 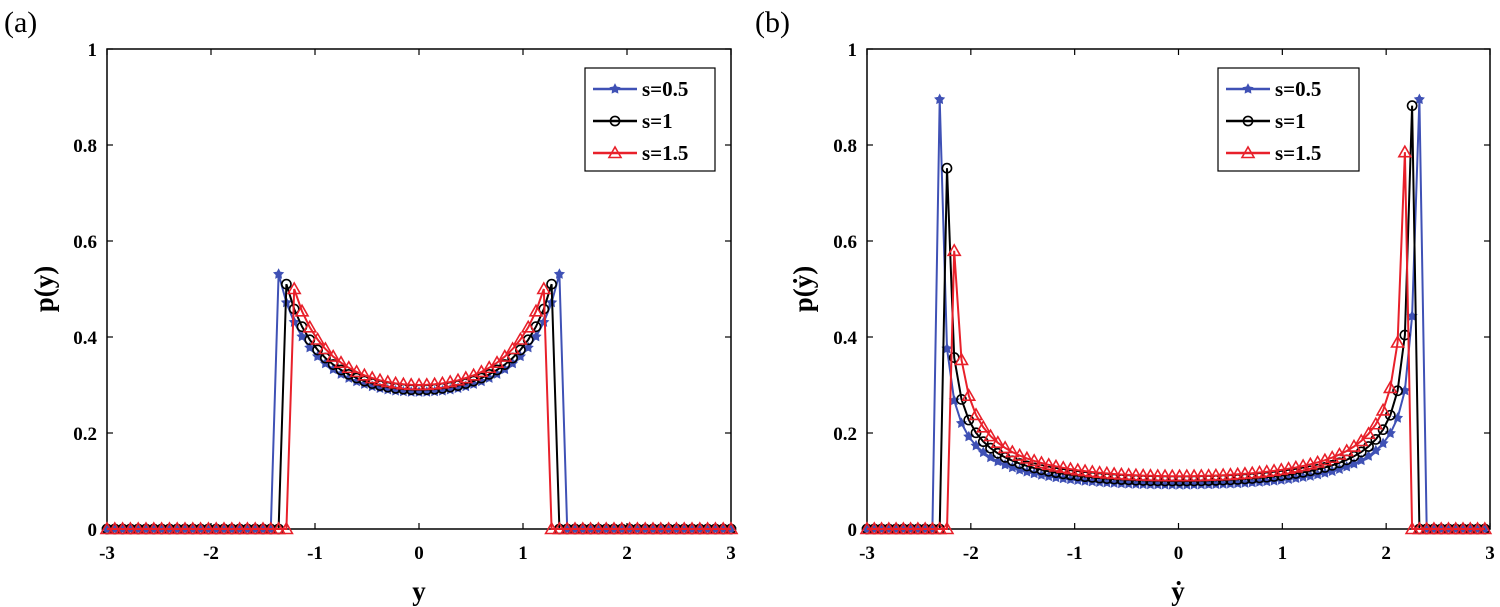 I want to click on x-tick-label: -1, so click(x=1075, y=553).